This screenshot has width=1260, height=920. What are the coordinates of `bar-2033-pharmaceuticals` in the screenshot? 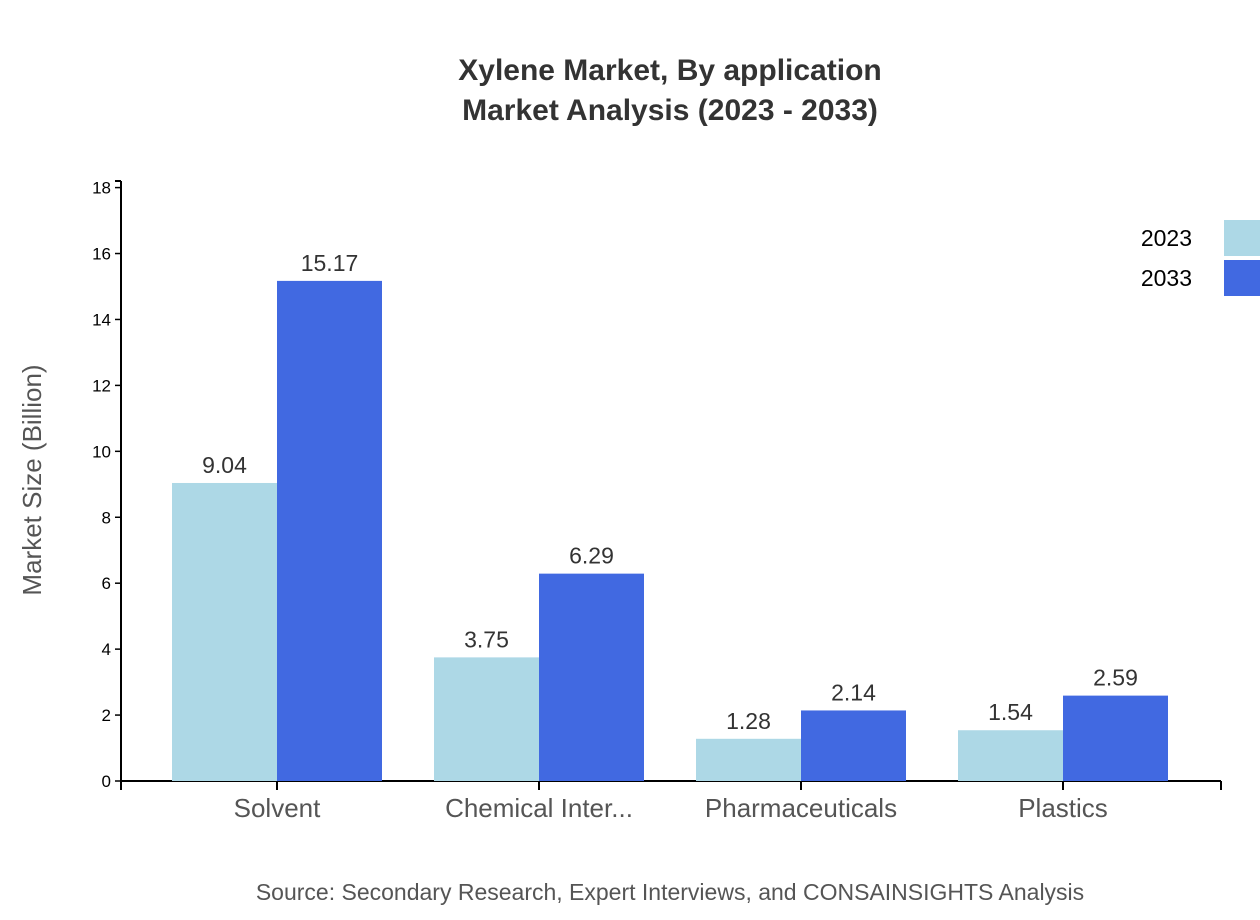 It's located at (853, 745).